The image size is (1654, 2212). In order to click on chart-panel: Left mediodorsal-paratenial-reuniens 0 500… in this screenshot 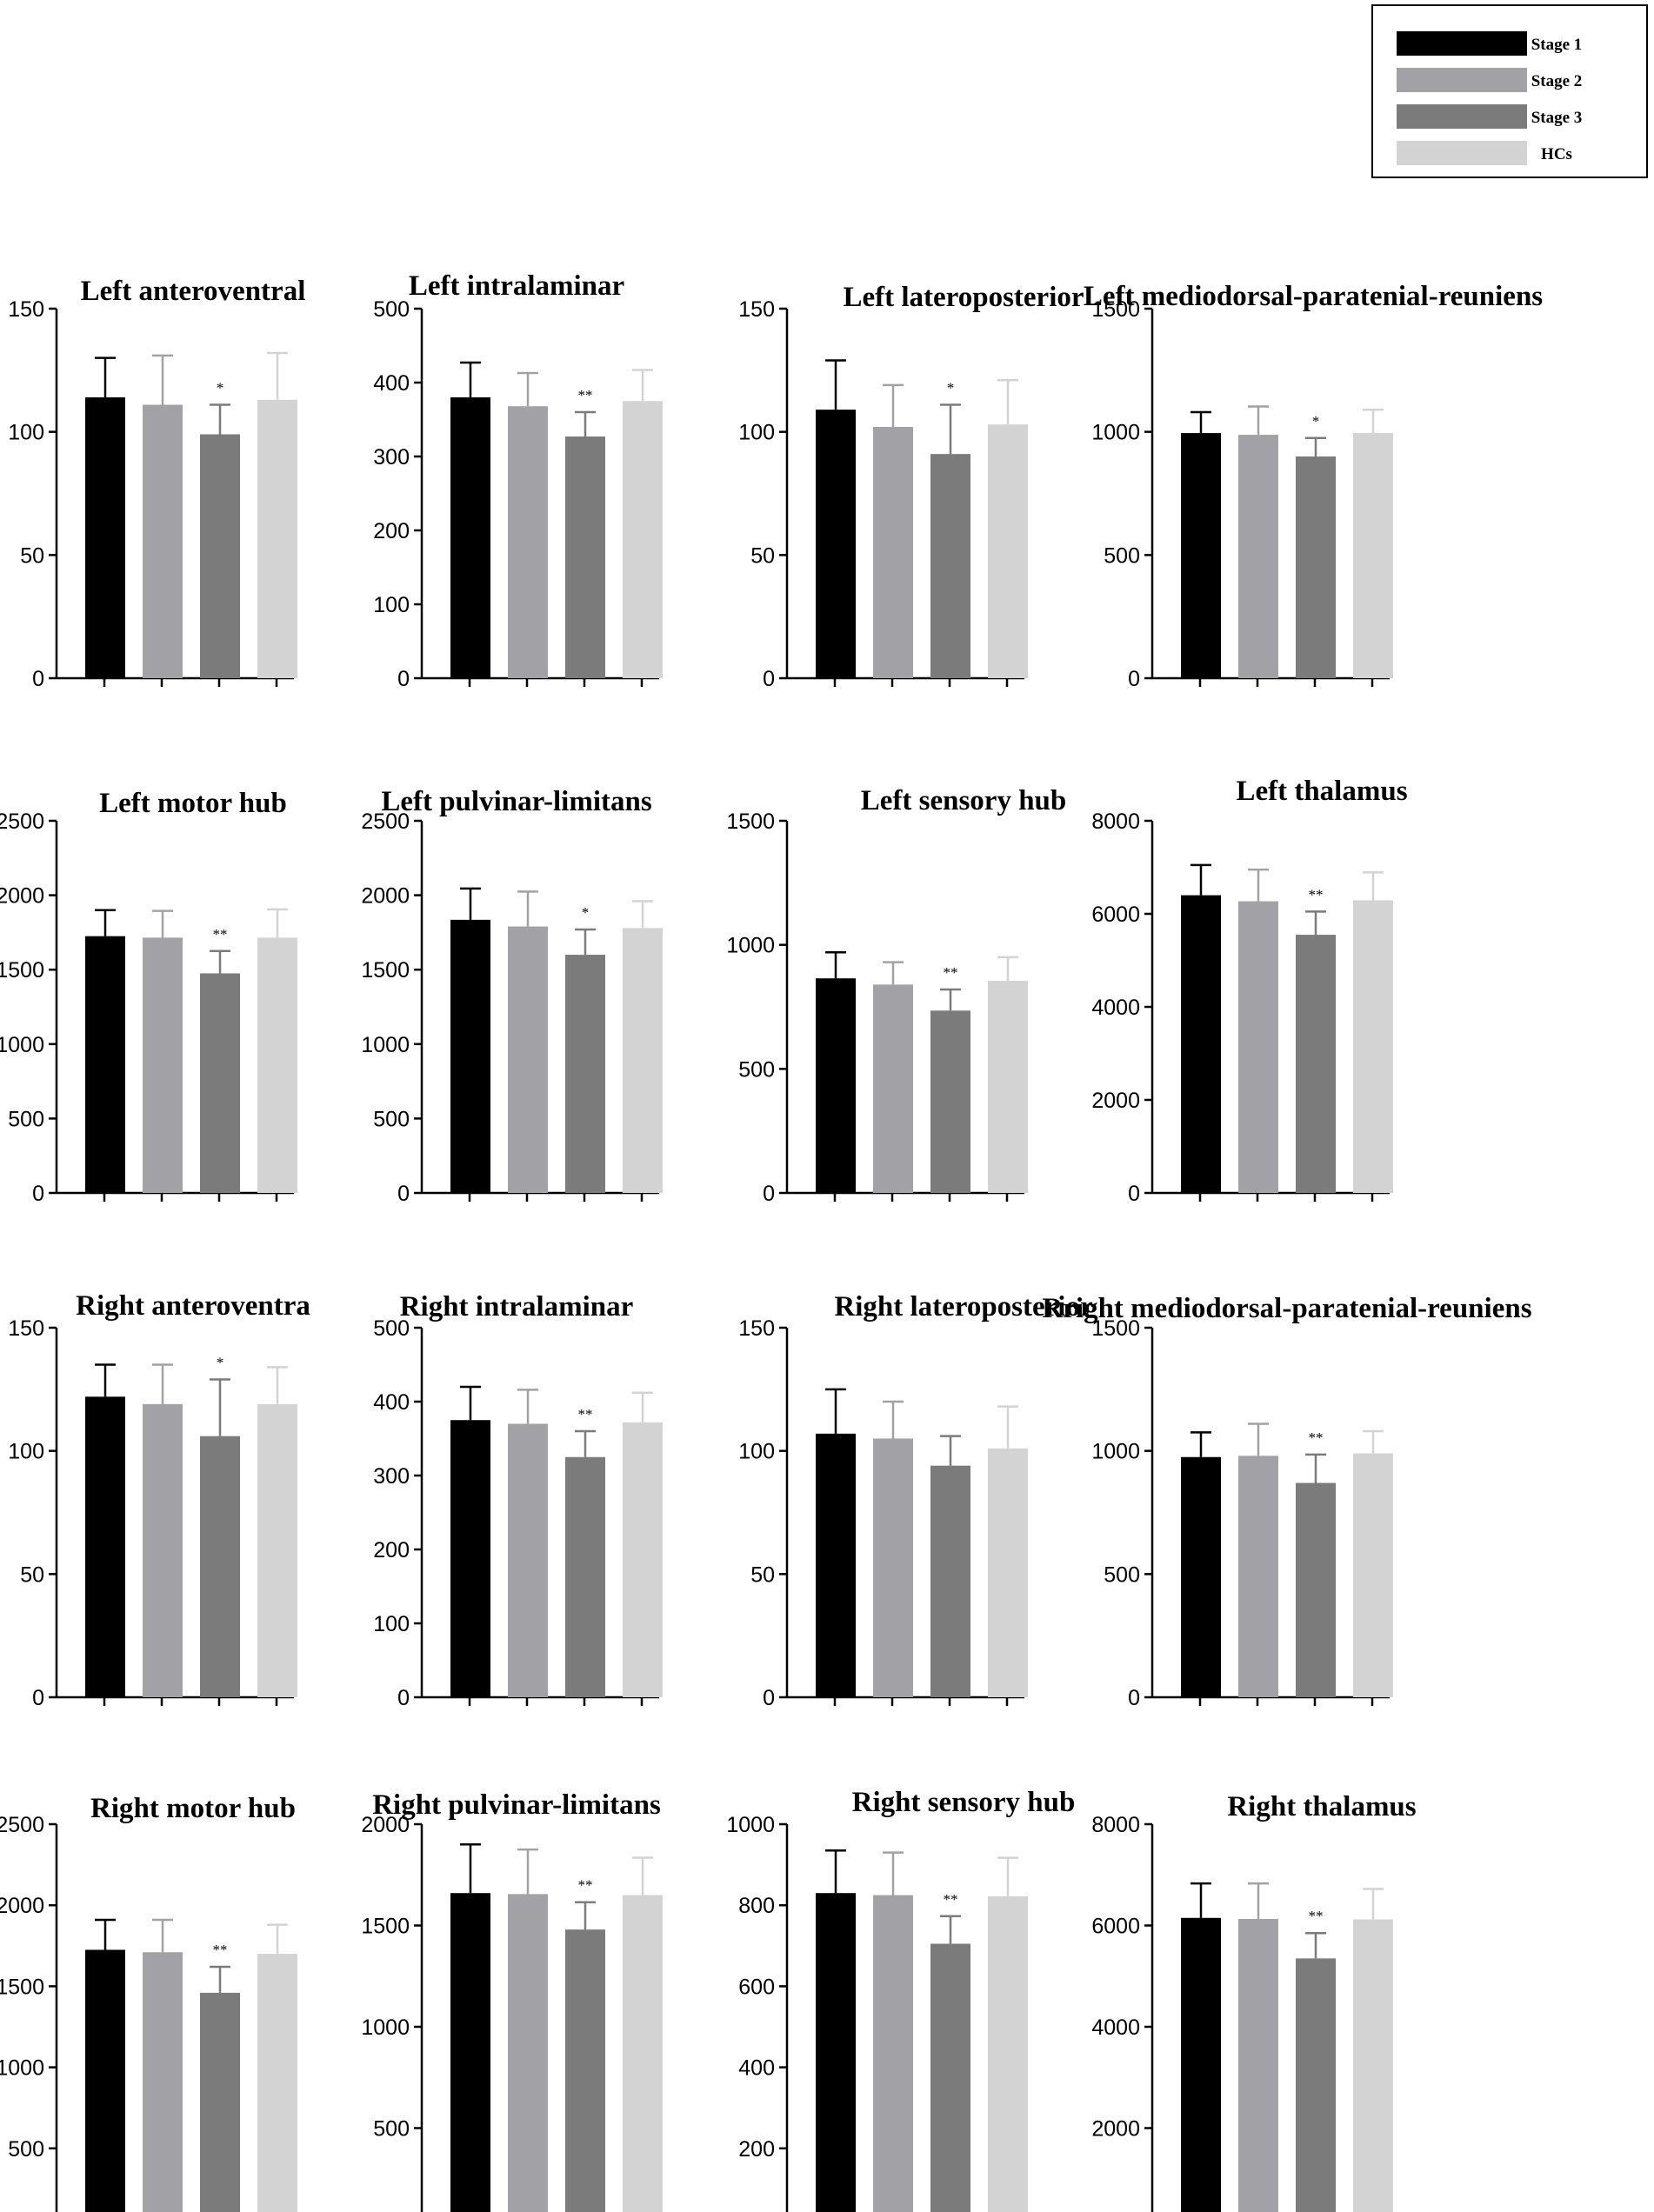, I will do `click(1313, 486)`.